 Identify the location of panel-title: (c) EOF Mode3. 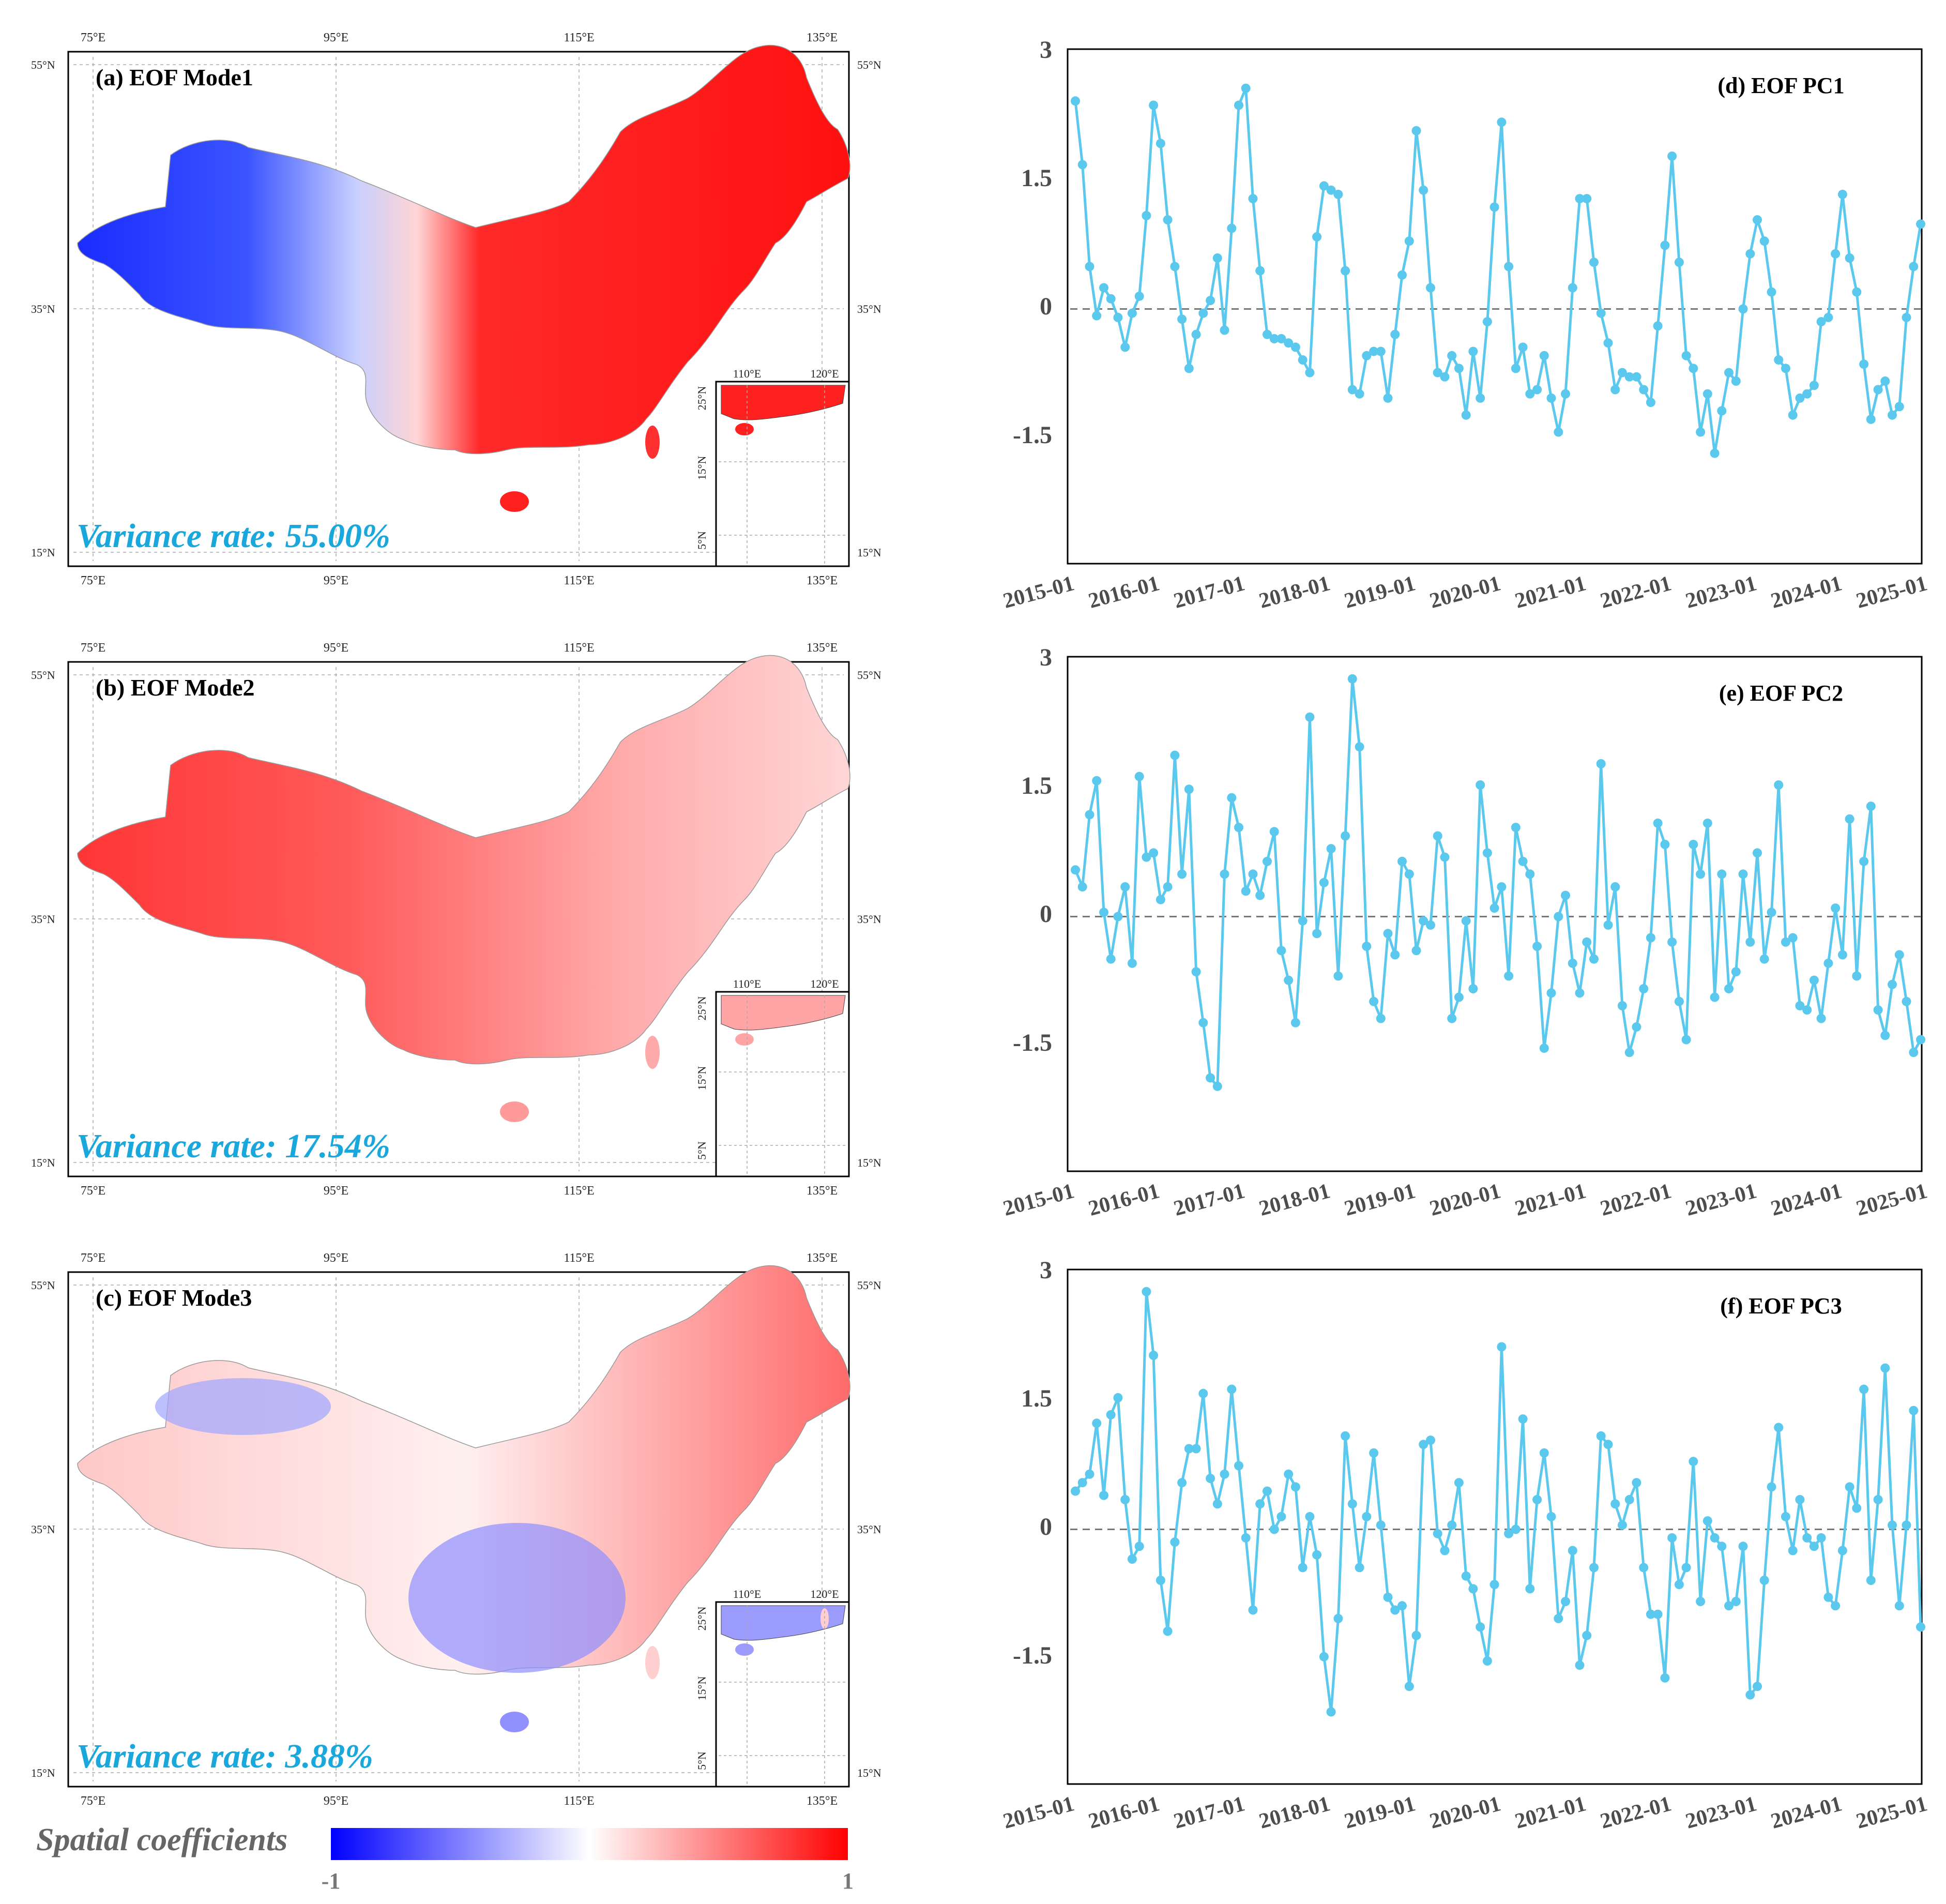
(174, 1298).